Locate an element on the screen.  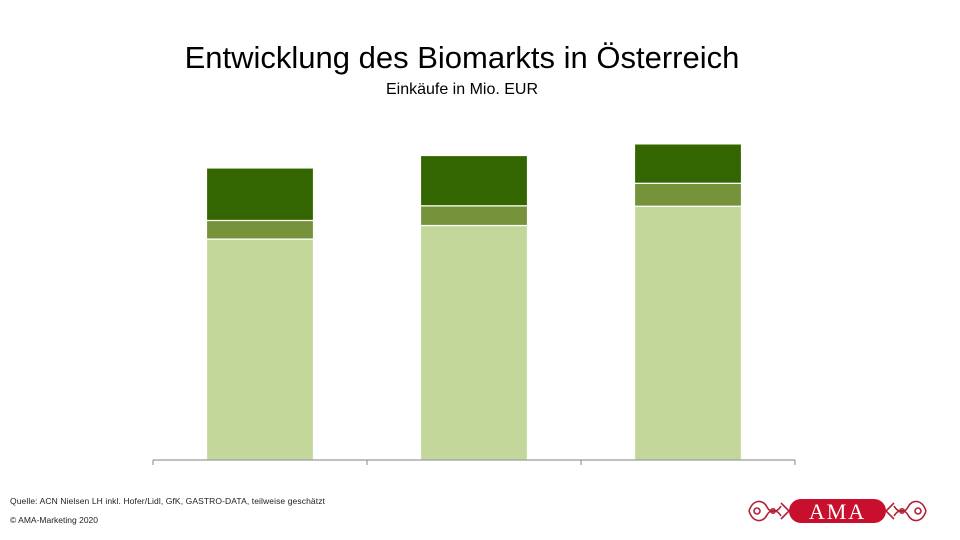
logo-text: AMA is located at coordinates (837, 511).